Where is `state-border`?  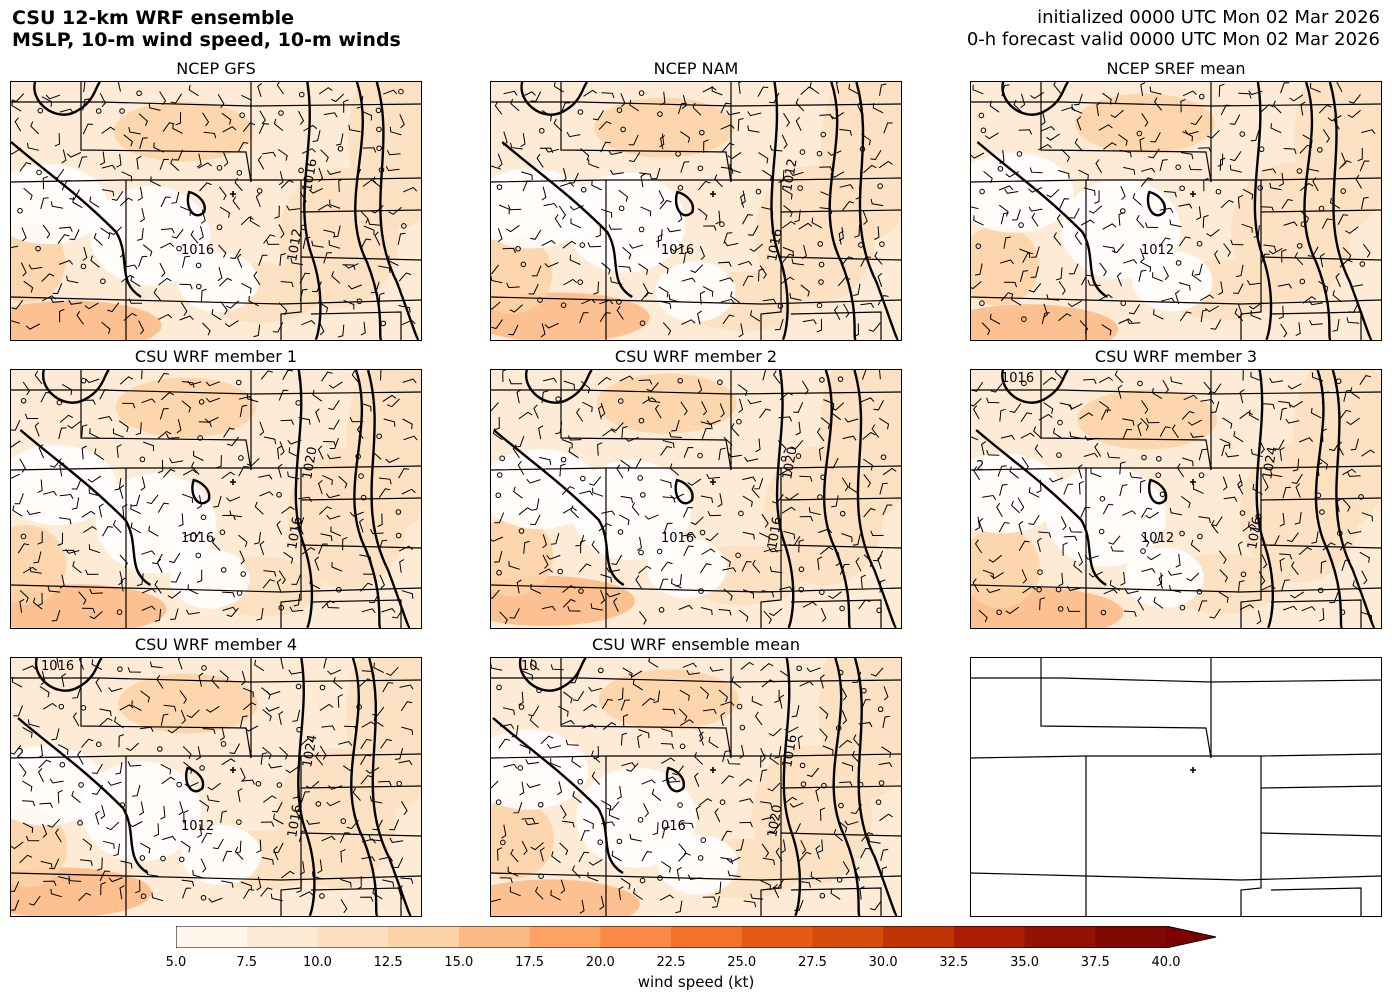
state-border is located at coordinates (1126, 708).